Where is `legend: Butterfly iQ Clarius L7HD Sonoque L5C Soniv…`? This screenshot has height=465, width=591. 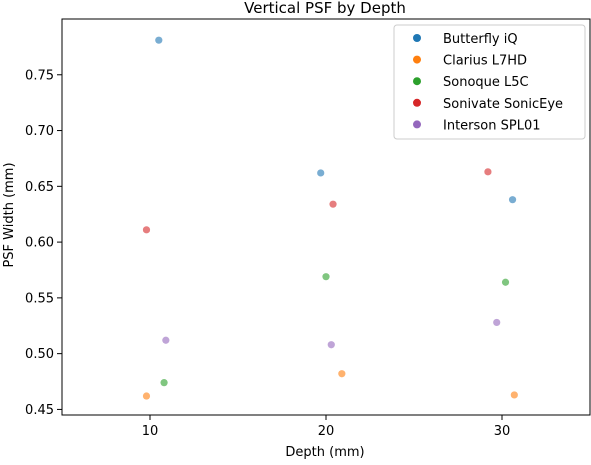
legend: Butterfly iQ Clarius L7HD Sonoque L5C Soniv… is located at coordinates (489, 82).